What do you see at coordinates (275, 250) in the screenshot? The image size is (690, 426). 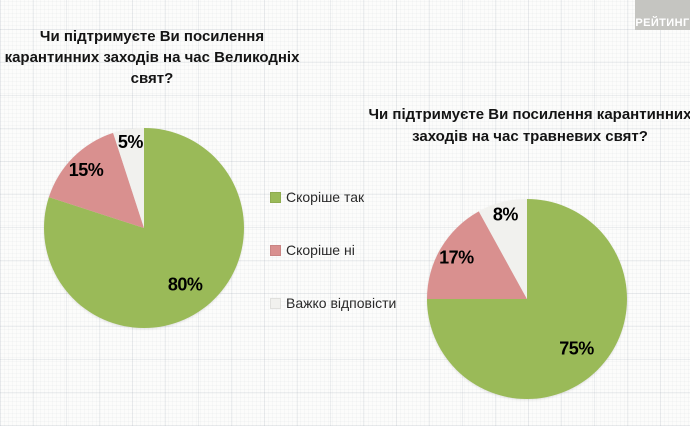 I see `legend-swatch-pink` at bounding box center [275, 250].